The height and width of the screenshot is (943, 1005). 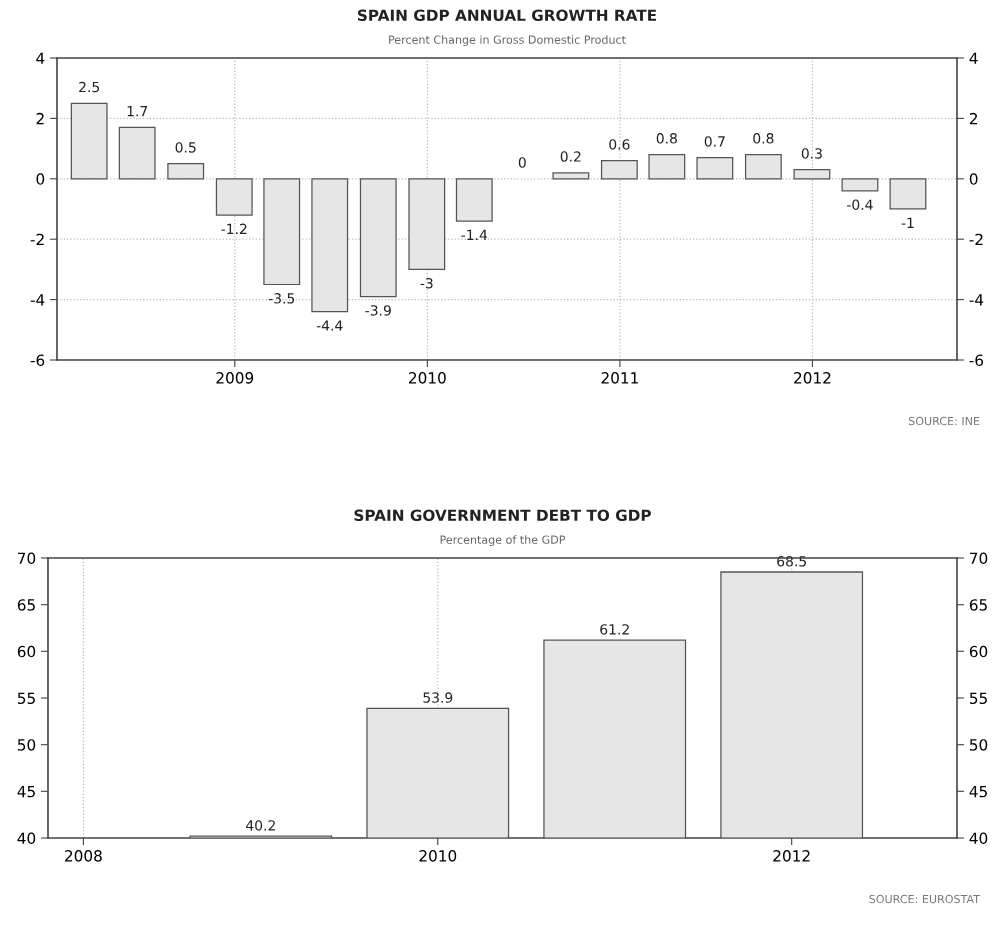 I want to click on y2-tick-label: 50, so click(x=978, y=745).